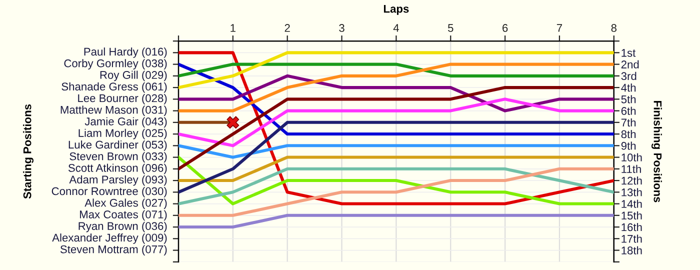 The image size is (700, 270). I want to click on y2-tick-label: 2nd, so click(630, 64).